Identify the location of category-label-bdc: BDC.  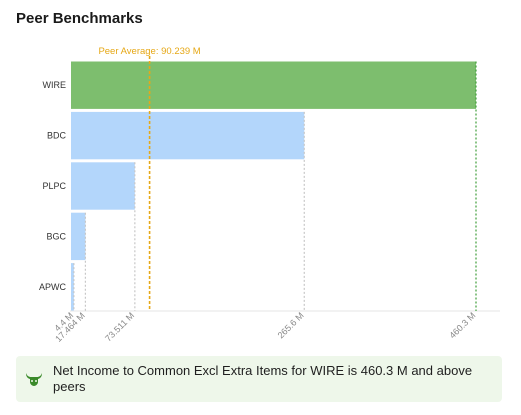
(57, 136).